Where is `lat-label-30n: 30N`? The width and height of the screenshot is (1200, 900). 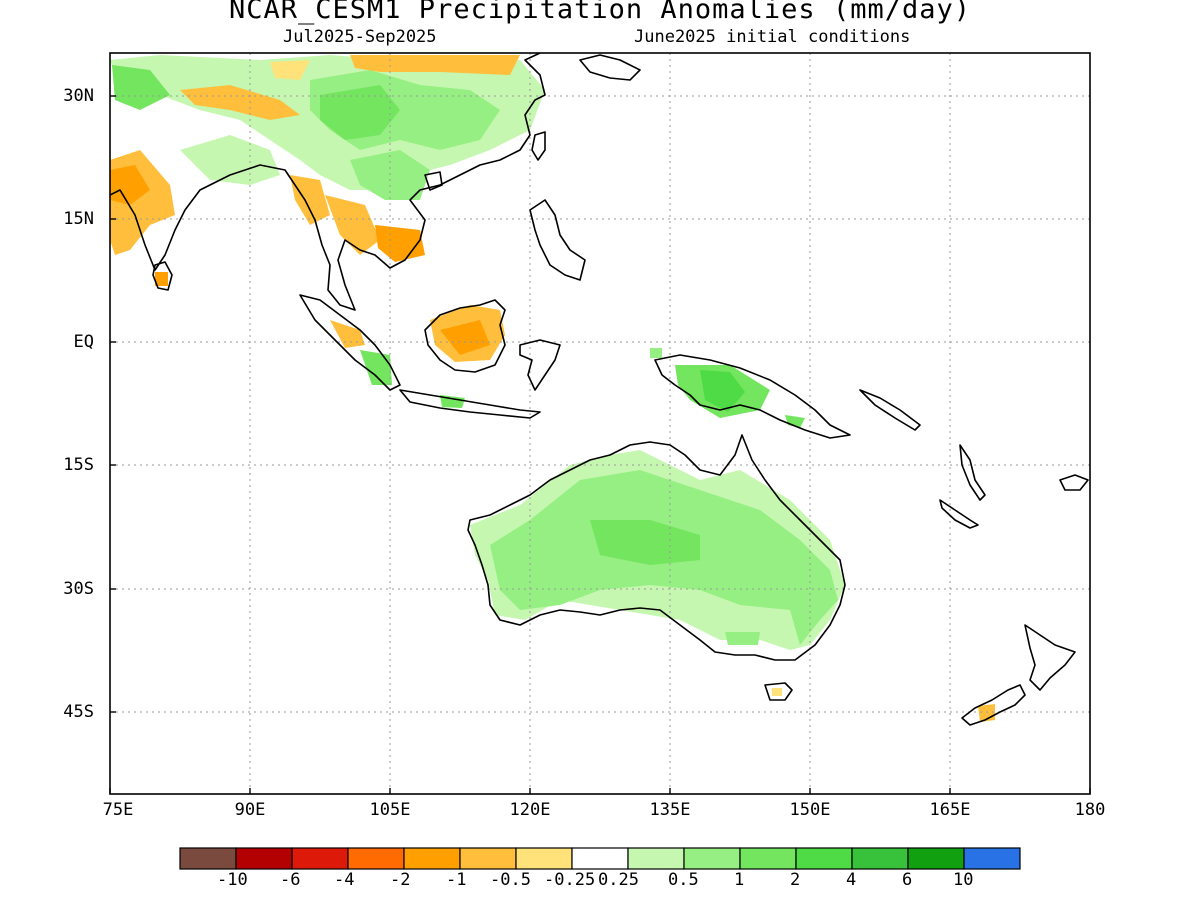 lat-label-30n: 30N is located at coordinates (78, 96).